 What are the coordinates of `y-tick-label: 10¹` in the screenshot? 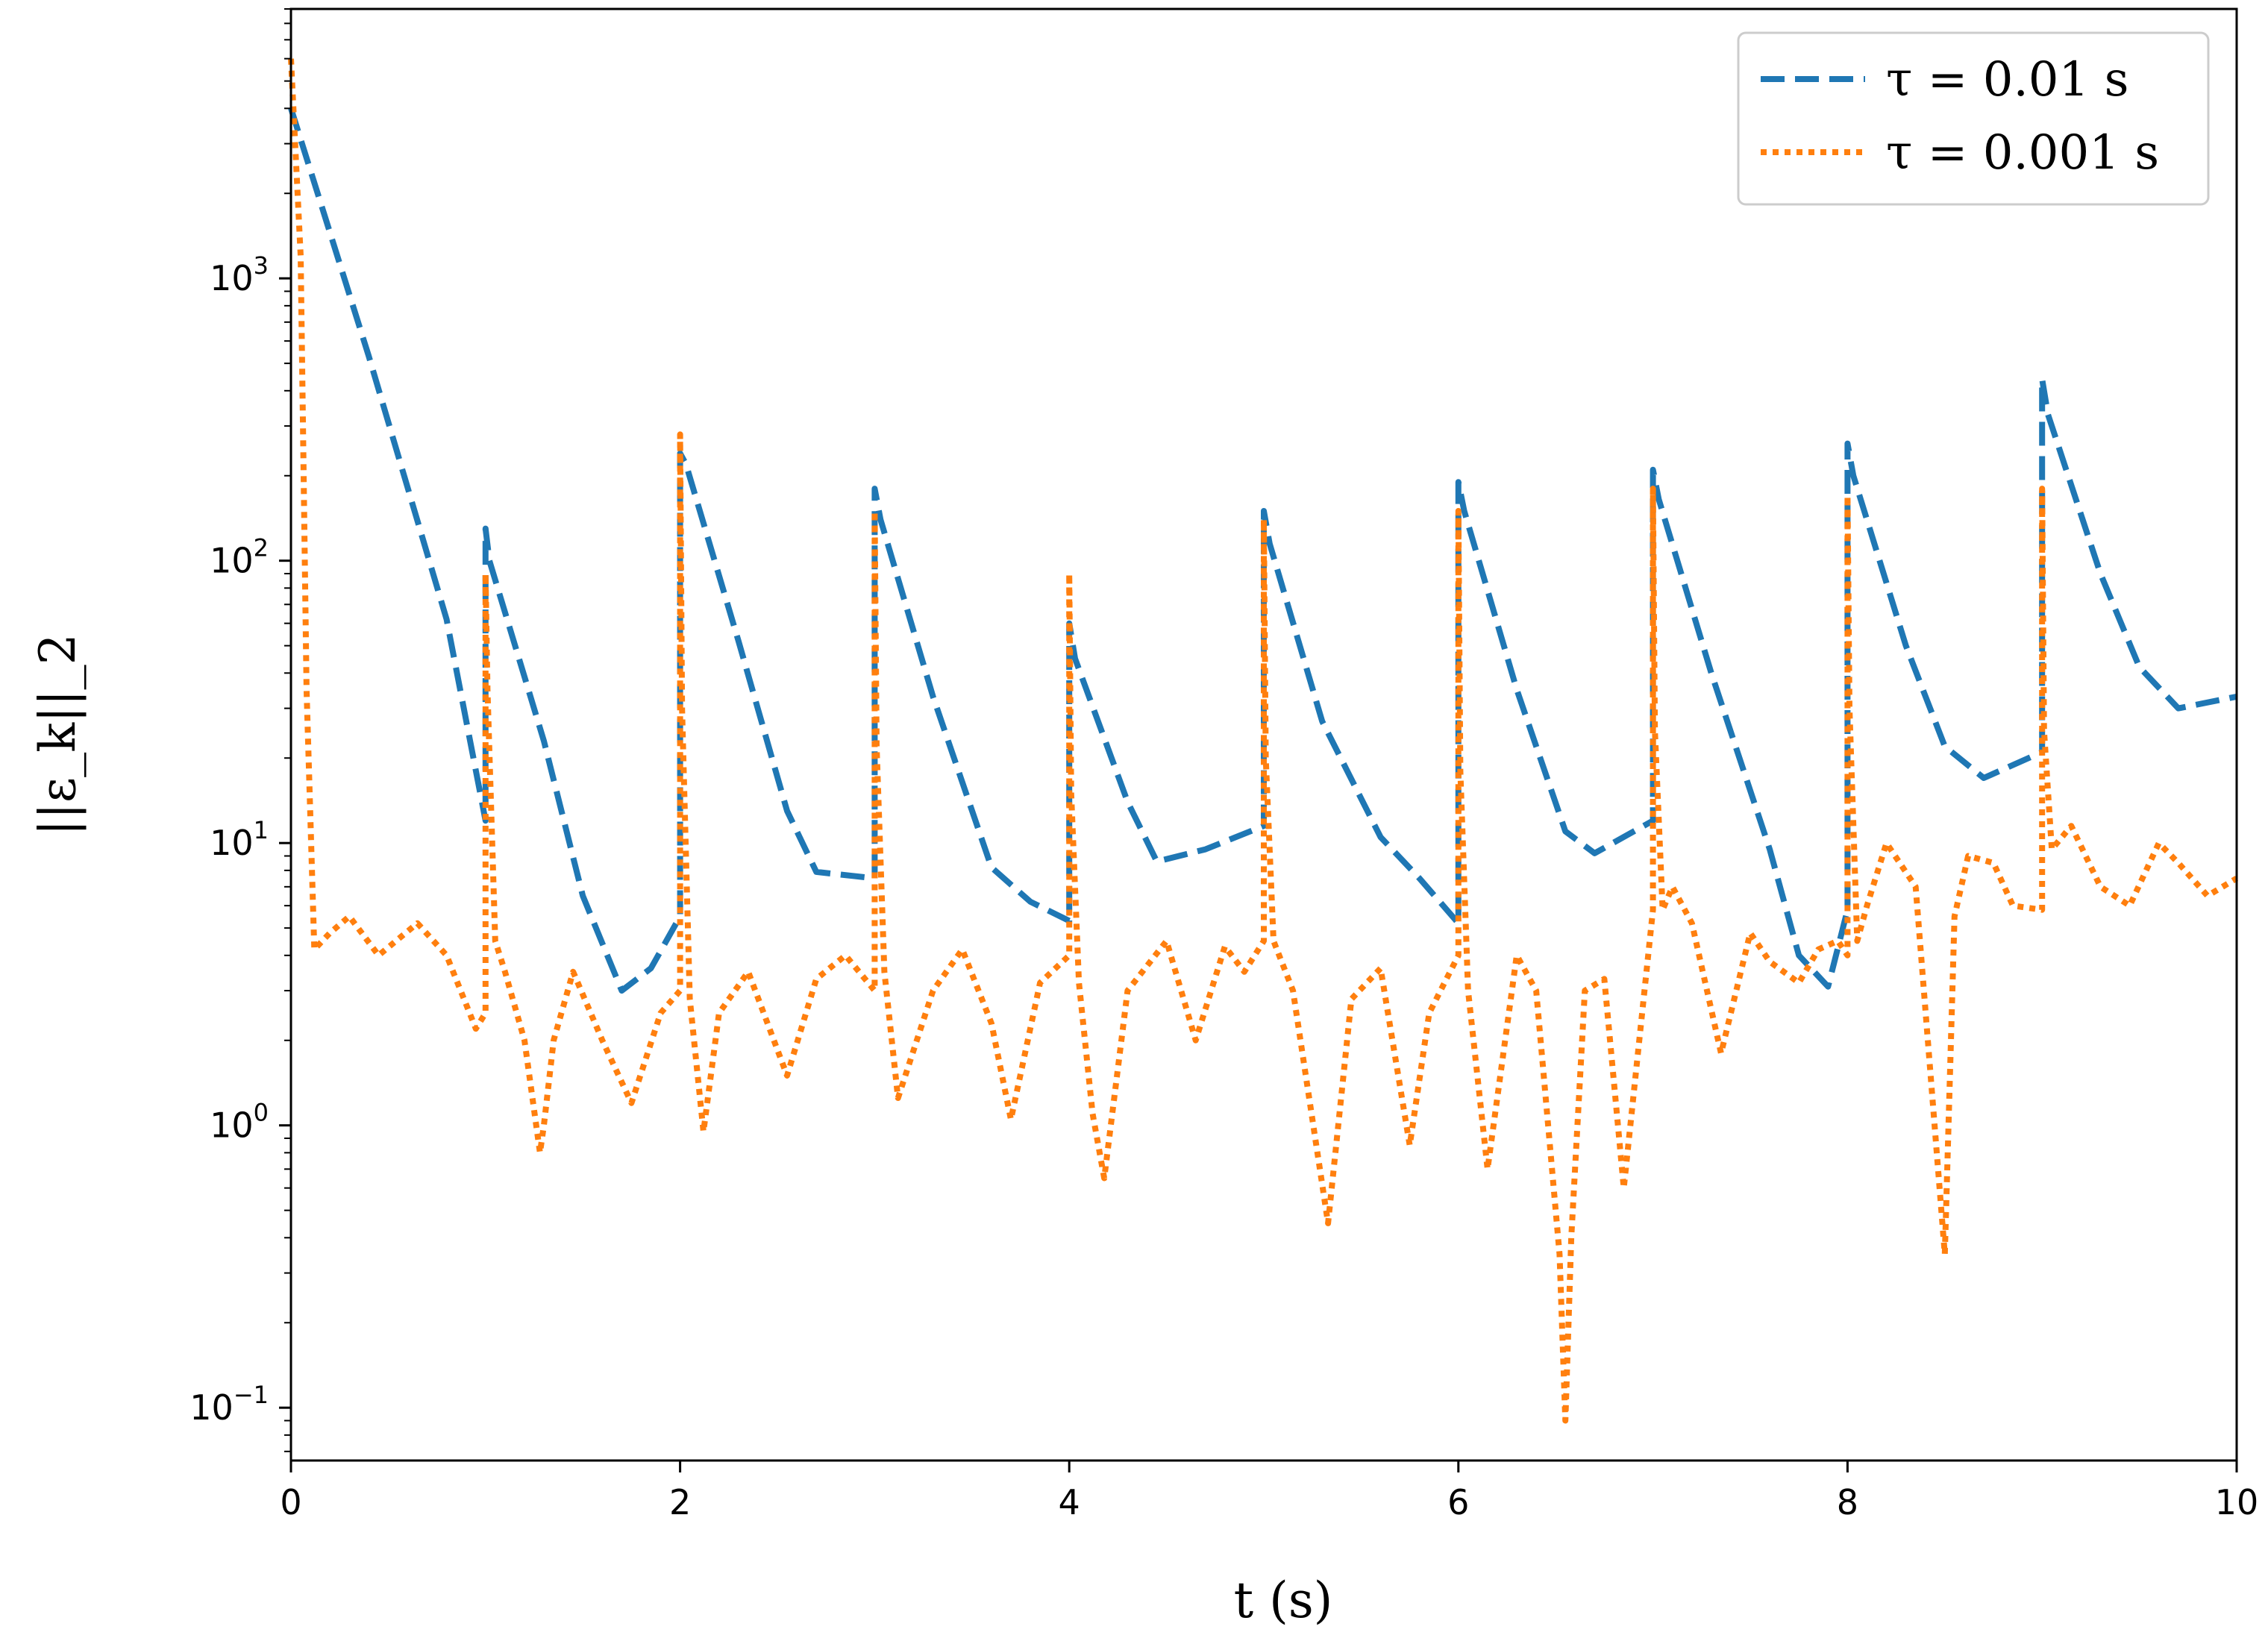 It's located at (239, 840).